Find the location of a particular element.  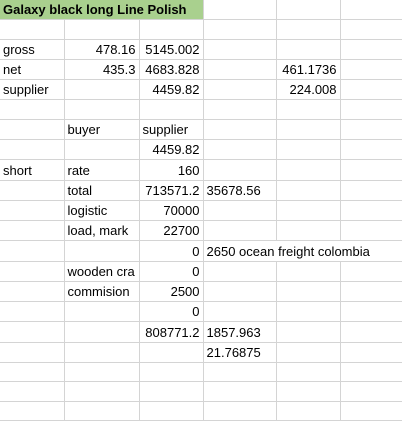

total-d-cell: 35678.56 is located at coordinates (240, 190).